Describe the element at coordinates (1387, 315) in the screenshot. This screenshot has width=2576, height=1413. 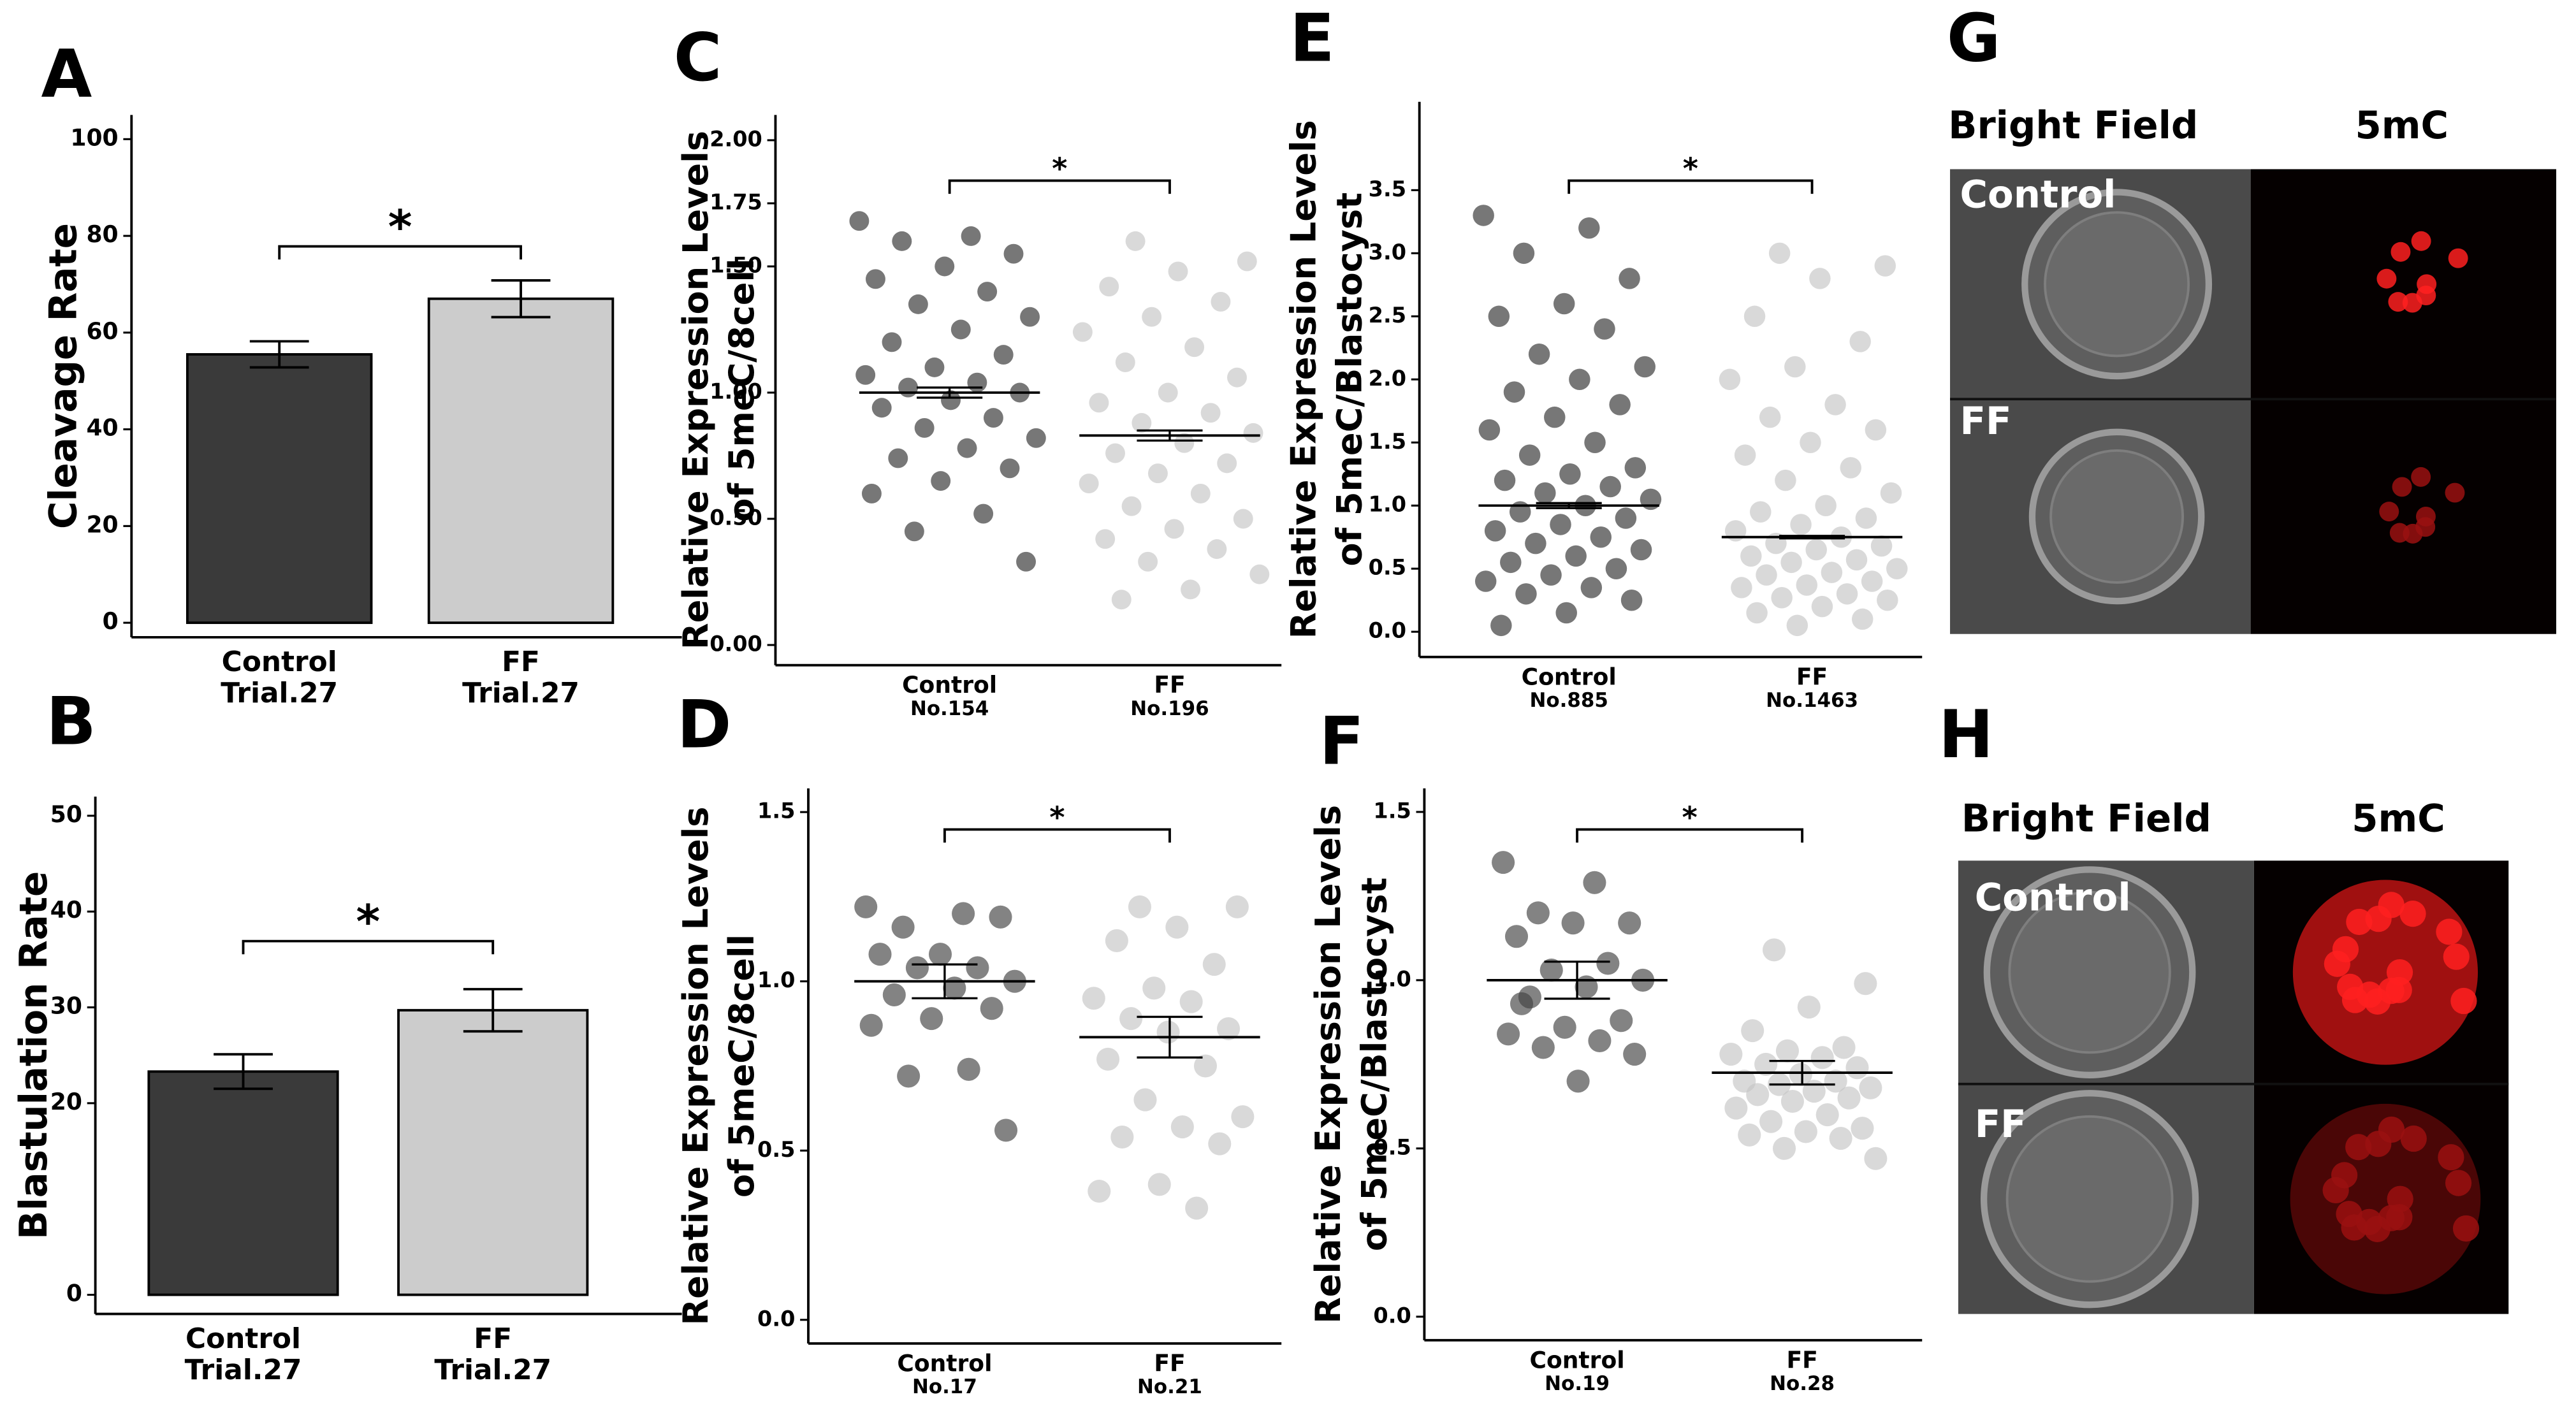
I see `y-tick-label: 2.5` at that location.